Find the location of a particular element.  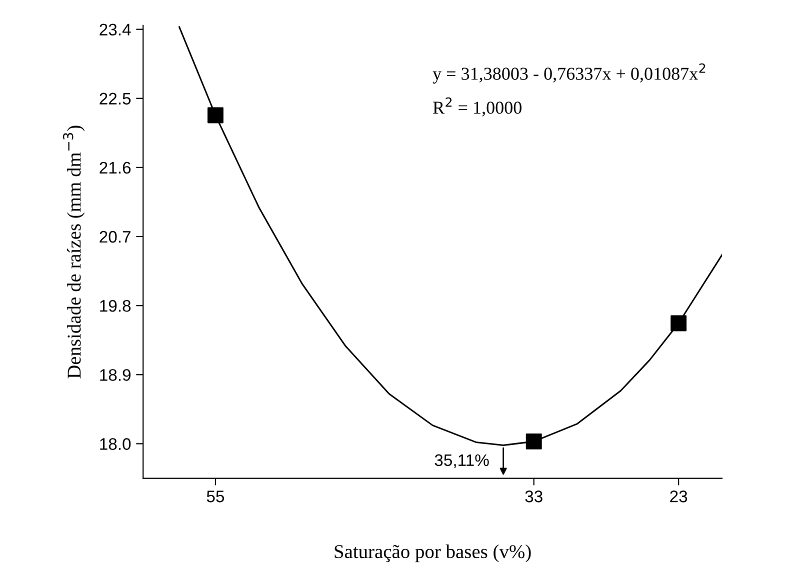

y-tick-label: 20.7 is located at coordinates (115, 236).